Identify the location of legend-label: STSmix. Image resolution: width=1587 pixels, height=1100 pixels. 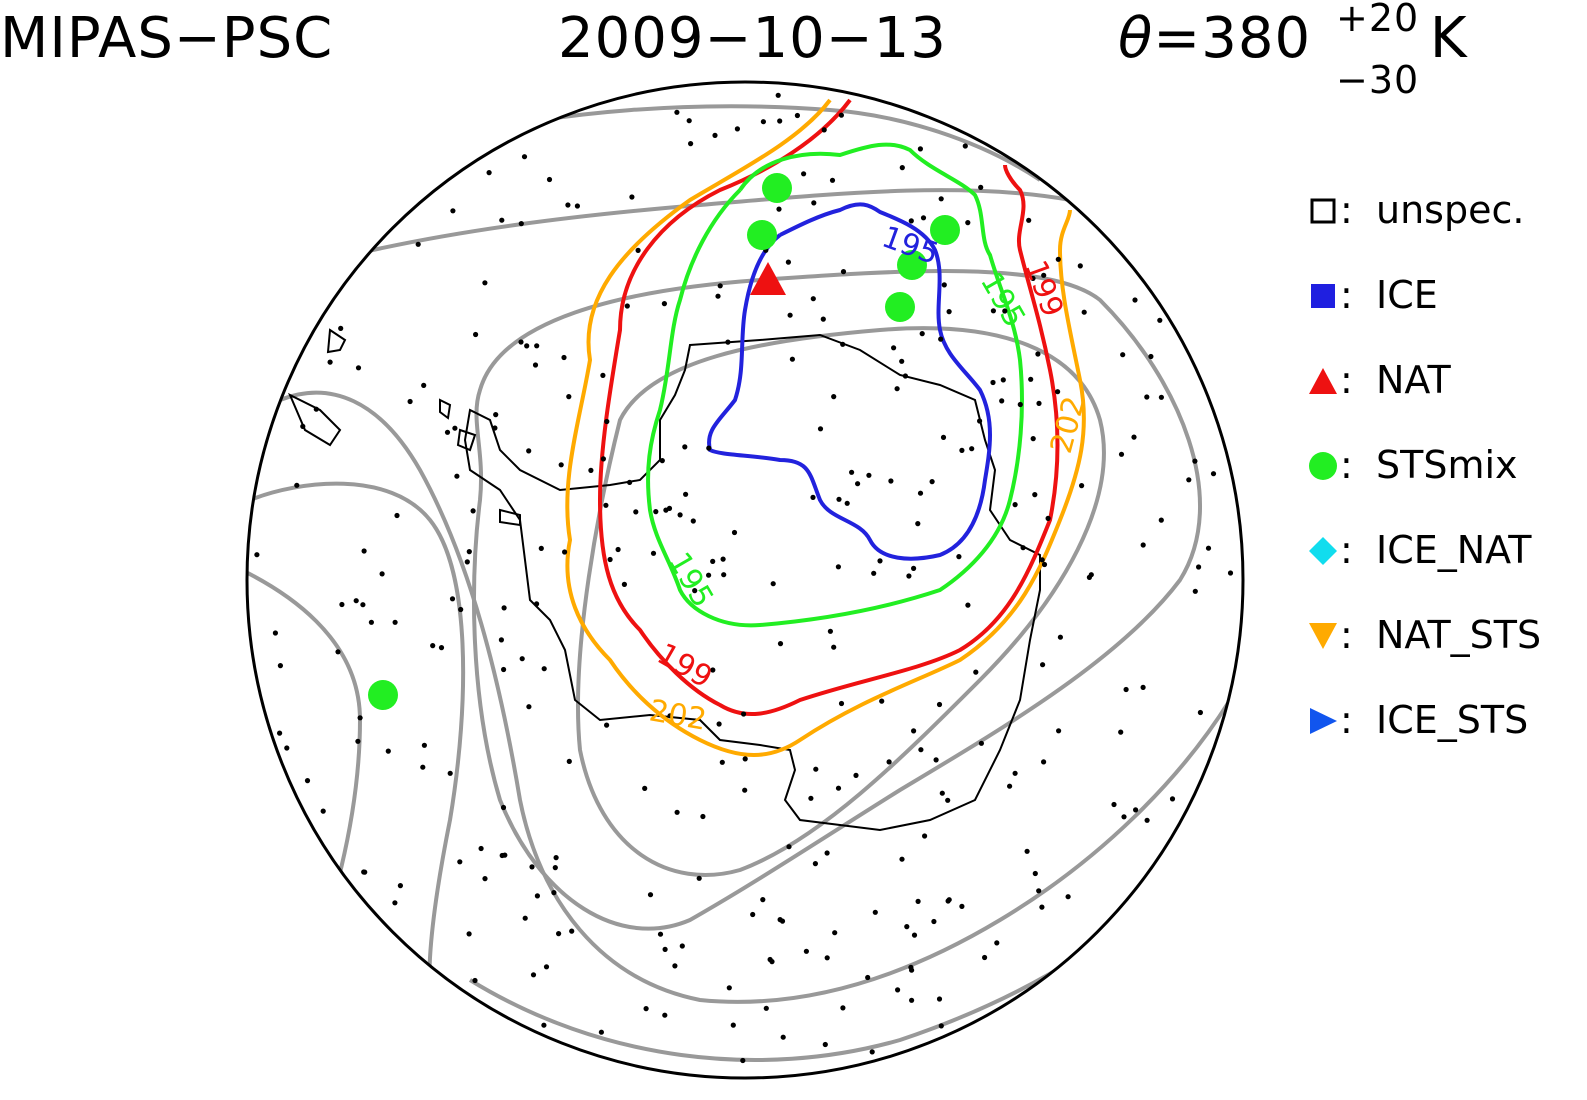
(1447, 465).